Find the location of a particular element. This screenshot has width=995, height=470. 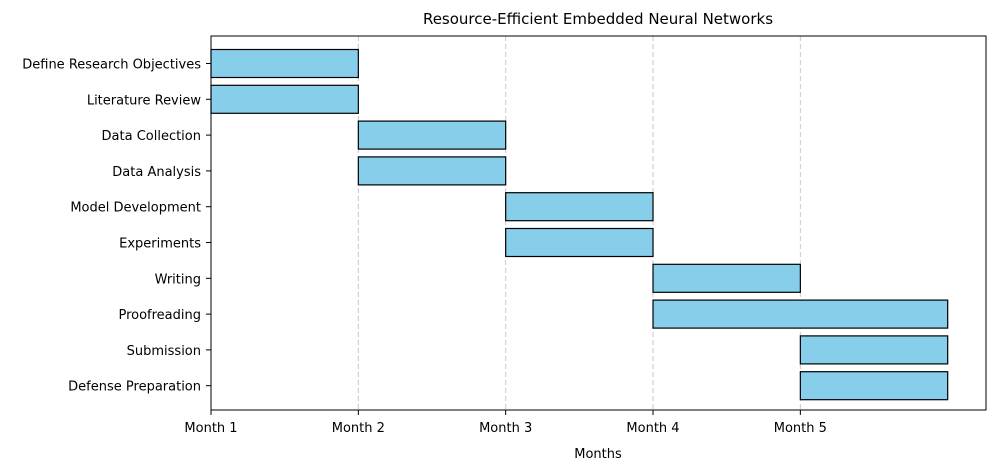

task-label: Data Collection is located at coordinates (151, 136).